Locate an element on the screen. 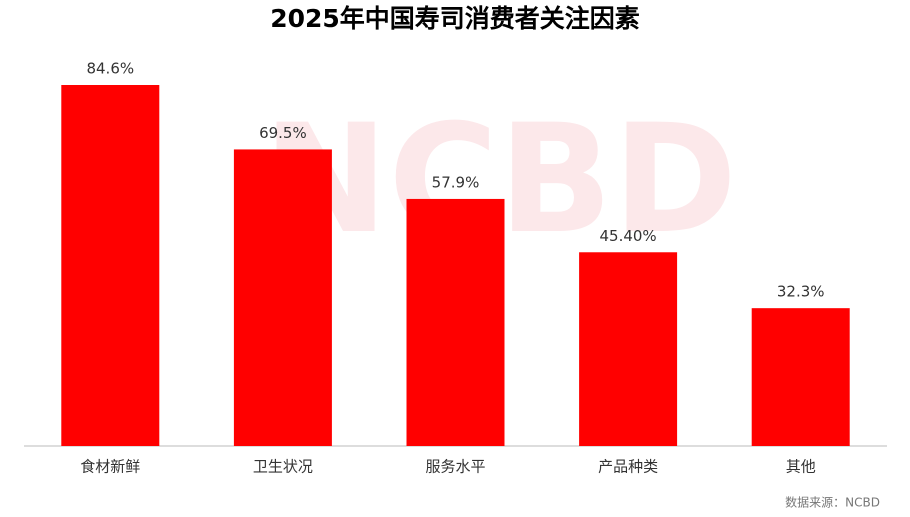 This screenshot has width=910, height=517. x-tick-label: 产品种类 is located at coordinates (628, 467).